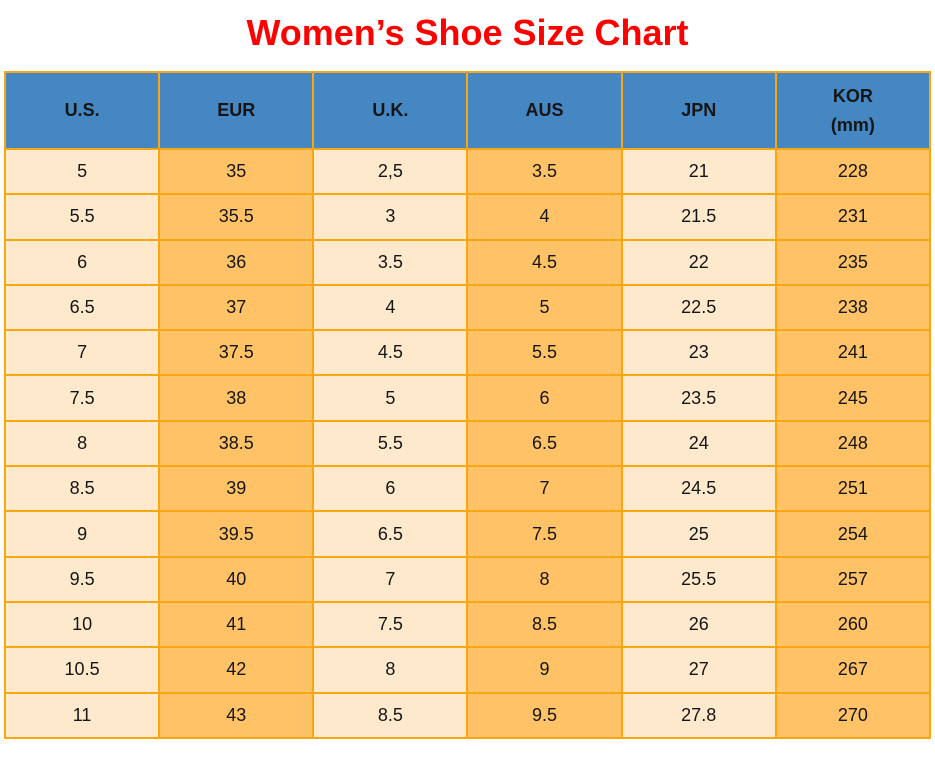 The height and width of the screenshot is (765, 935). What do you see at coordinates (390, 262) in the screenshot?
I see `table-cell-uk: 3.5` at bounding box center [390, 262].